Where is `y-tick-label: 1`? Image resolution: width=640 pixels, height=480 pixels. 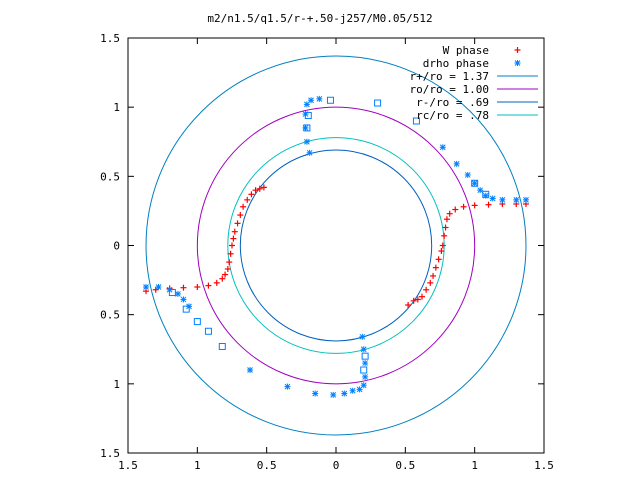
y-tick-label: 1 is located at coordinates (116, 384).